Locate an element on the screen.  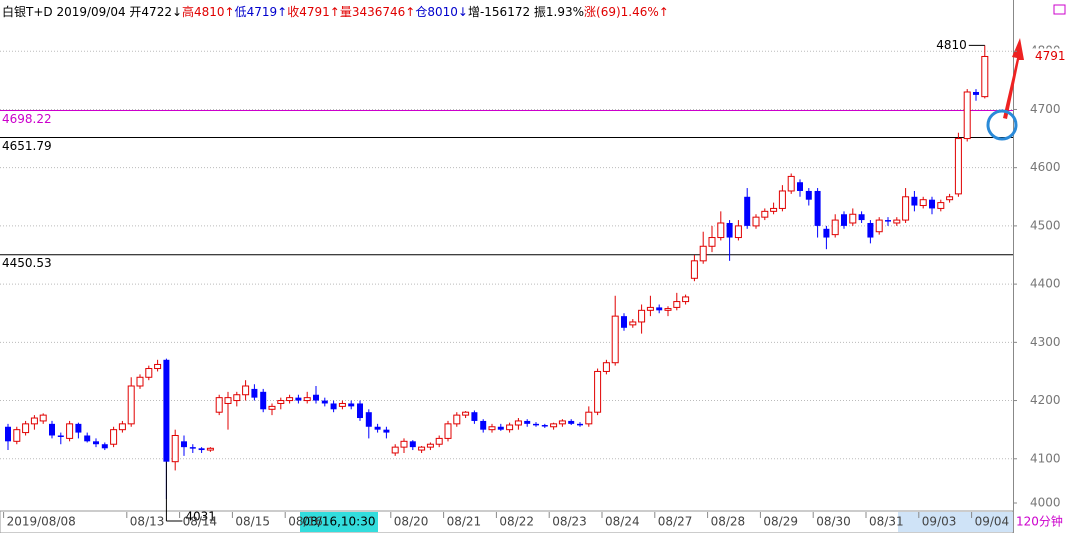
y-tick-label: 4200 is located at coordinates (1045, 400).